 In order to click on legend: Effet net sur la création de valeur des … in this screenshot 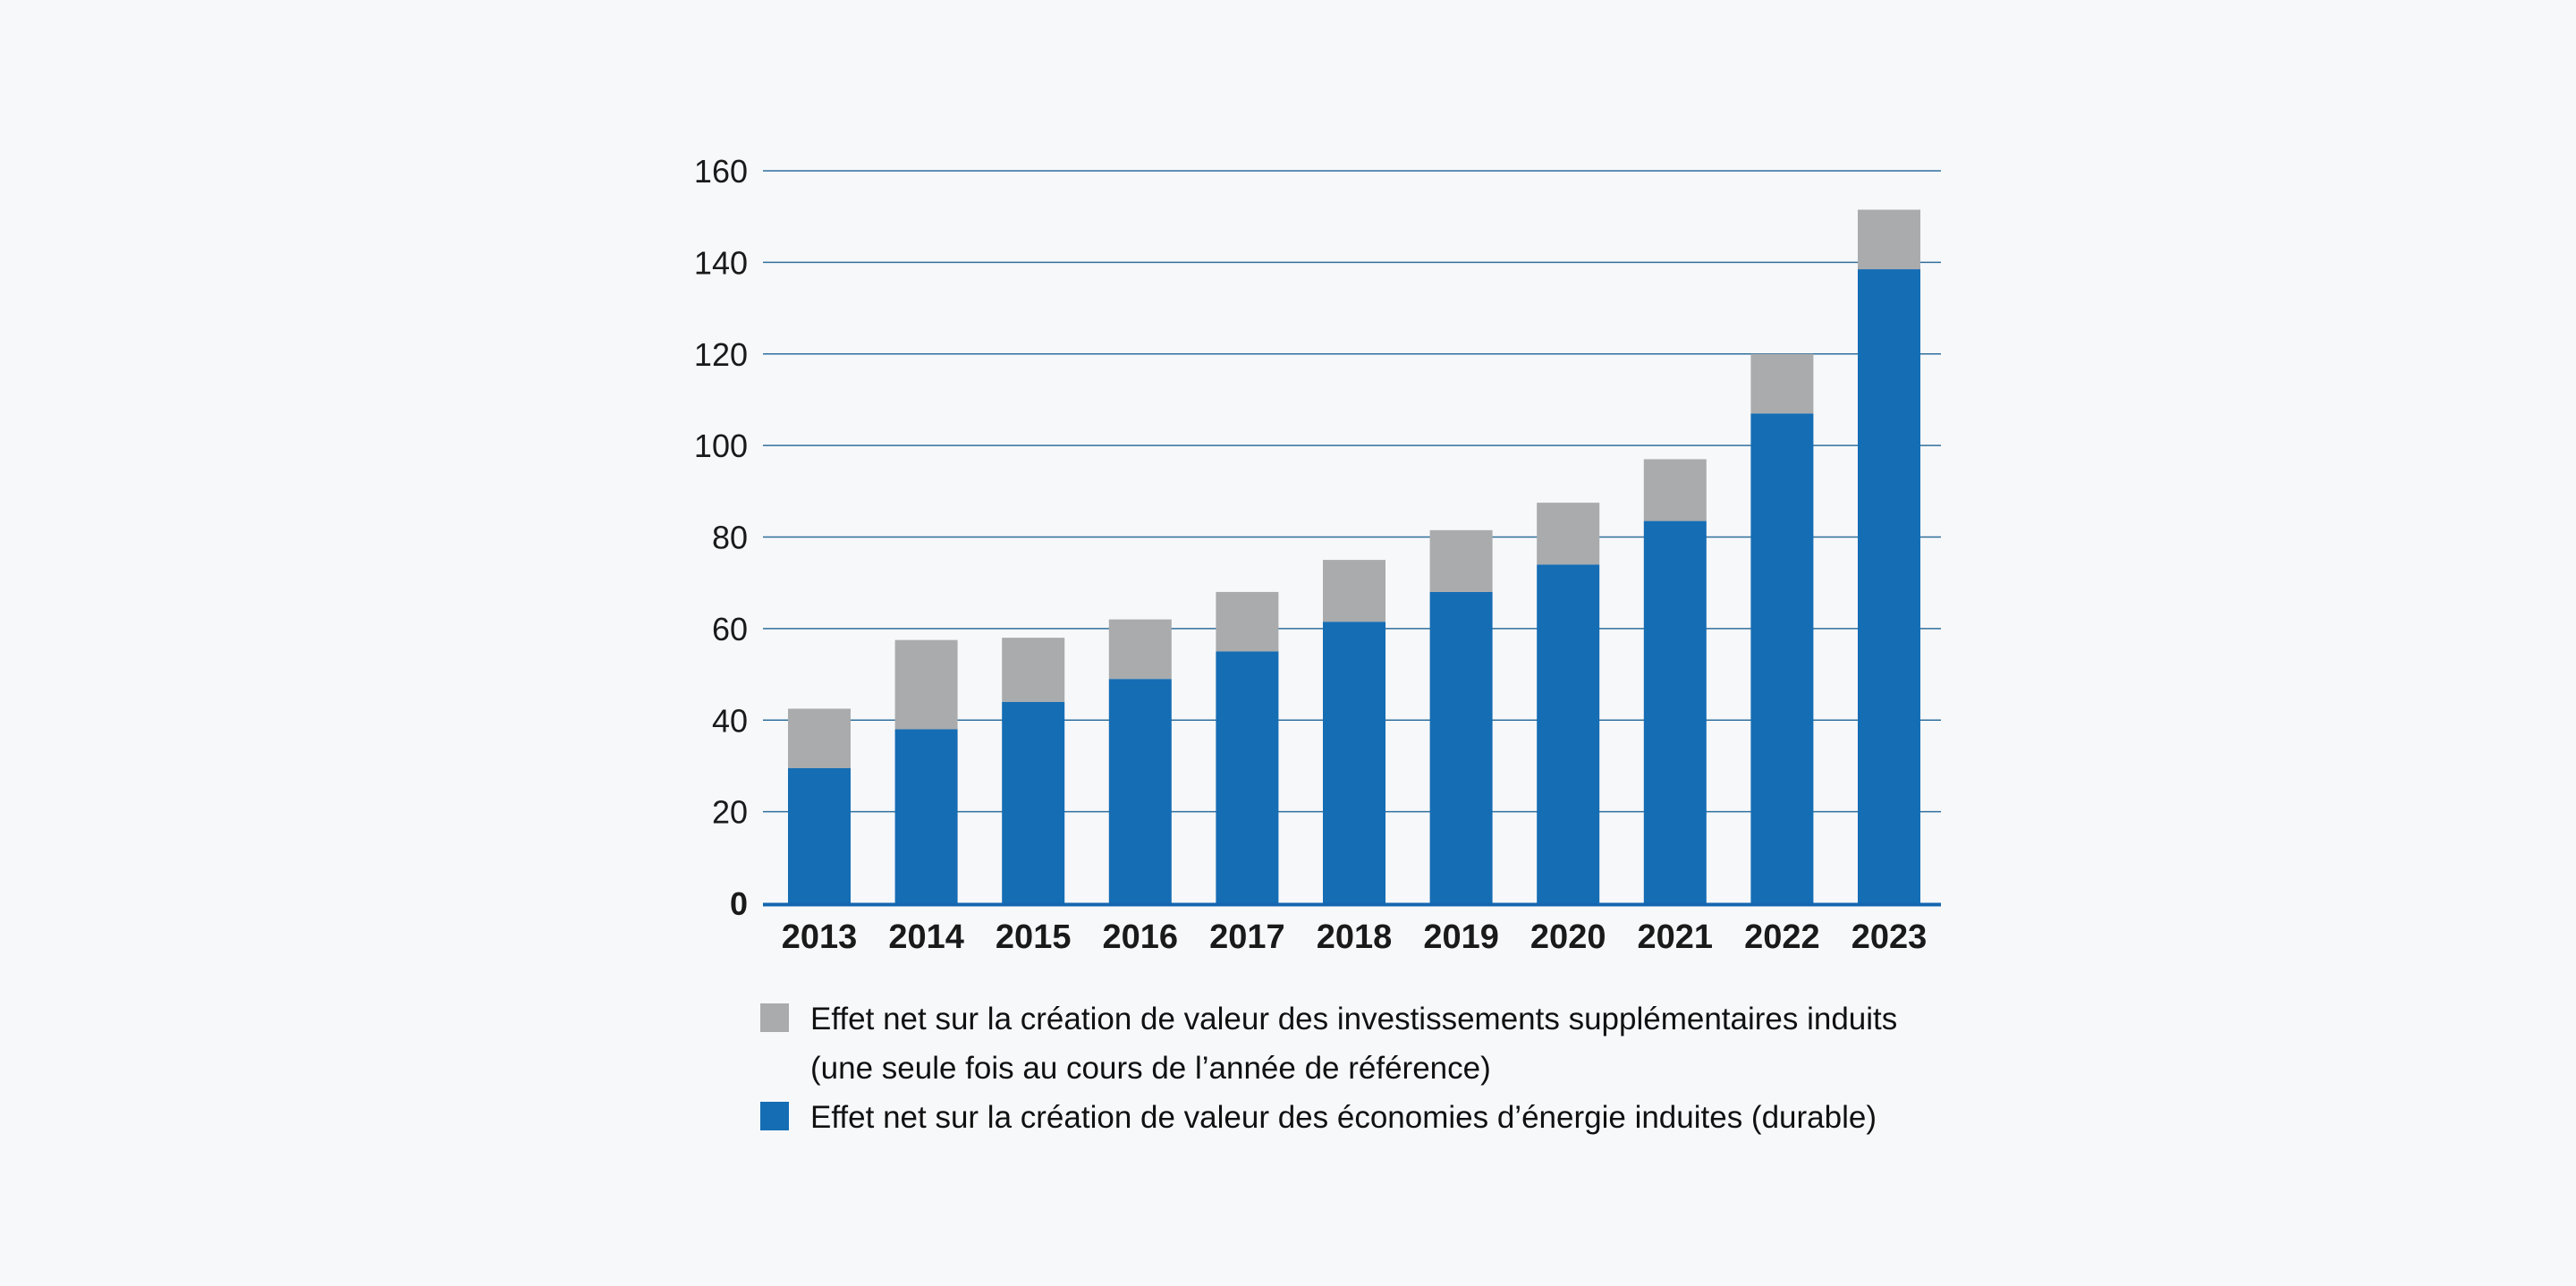, I will do `click(1386, 1068)`.